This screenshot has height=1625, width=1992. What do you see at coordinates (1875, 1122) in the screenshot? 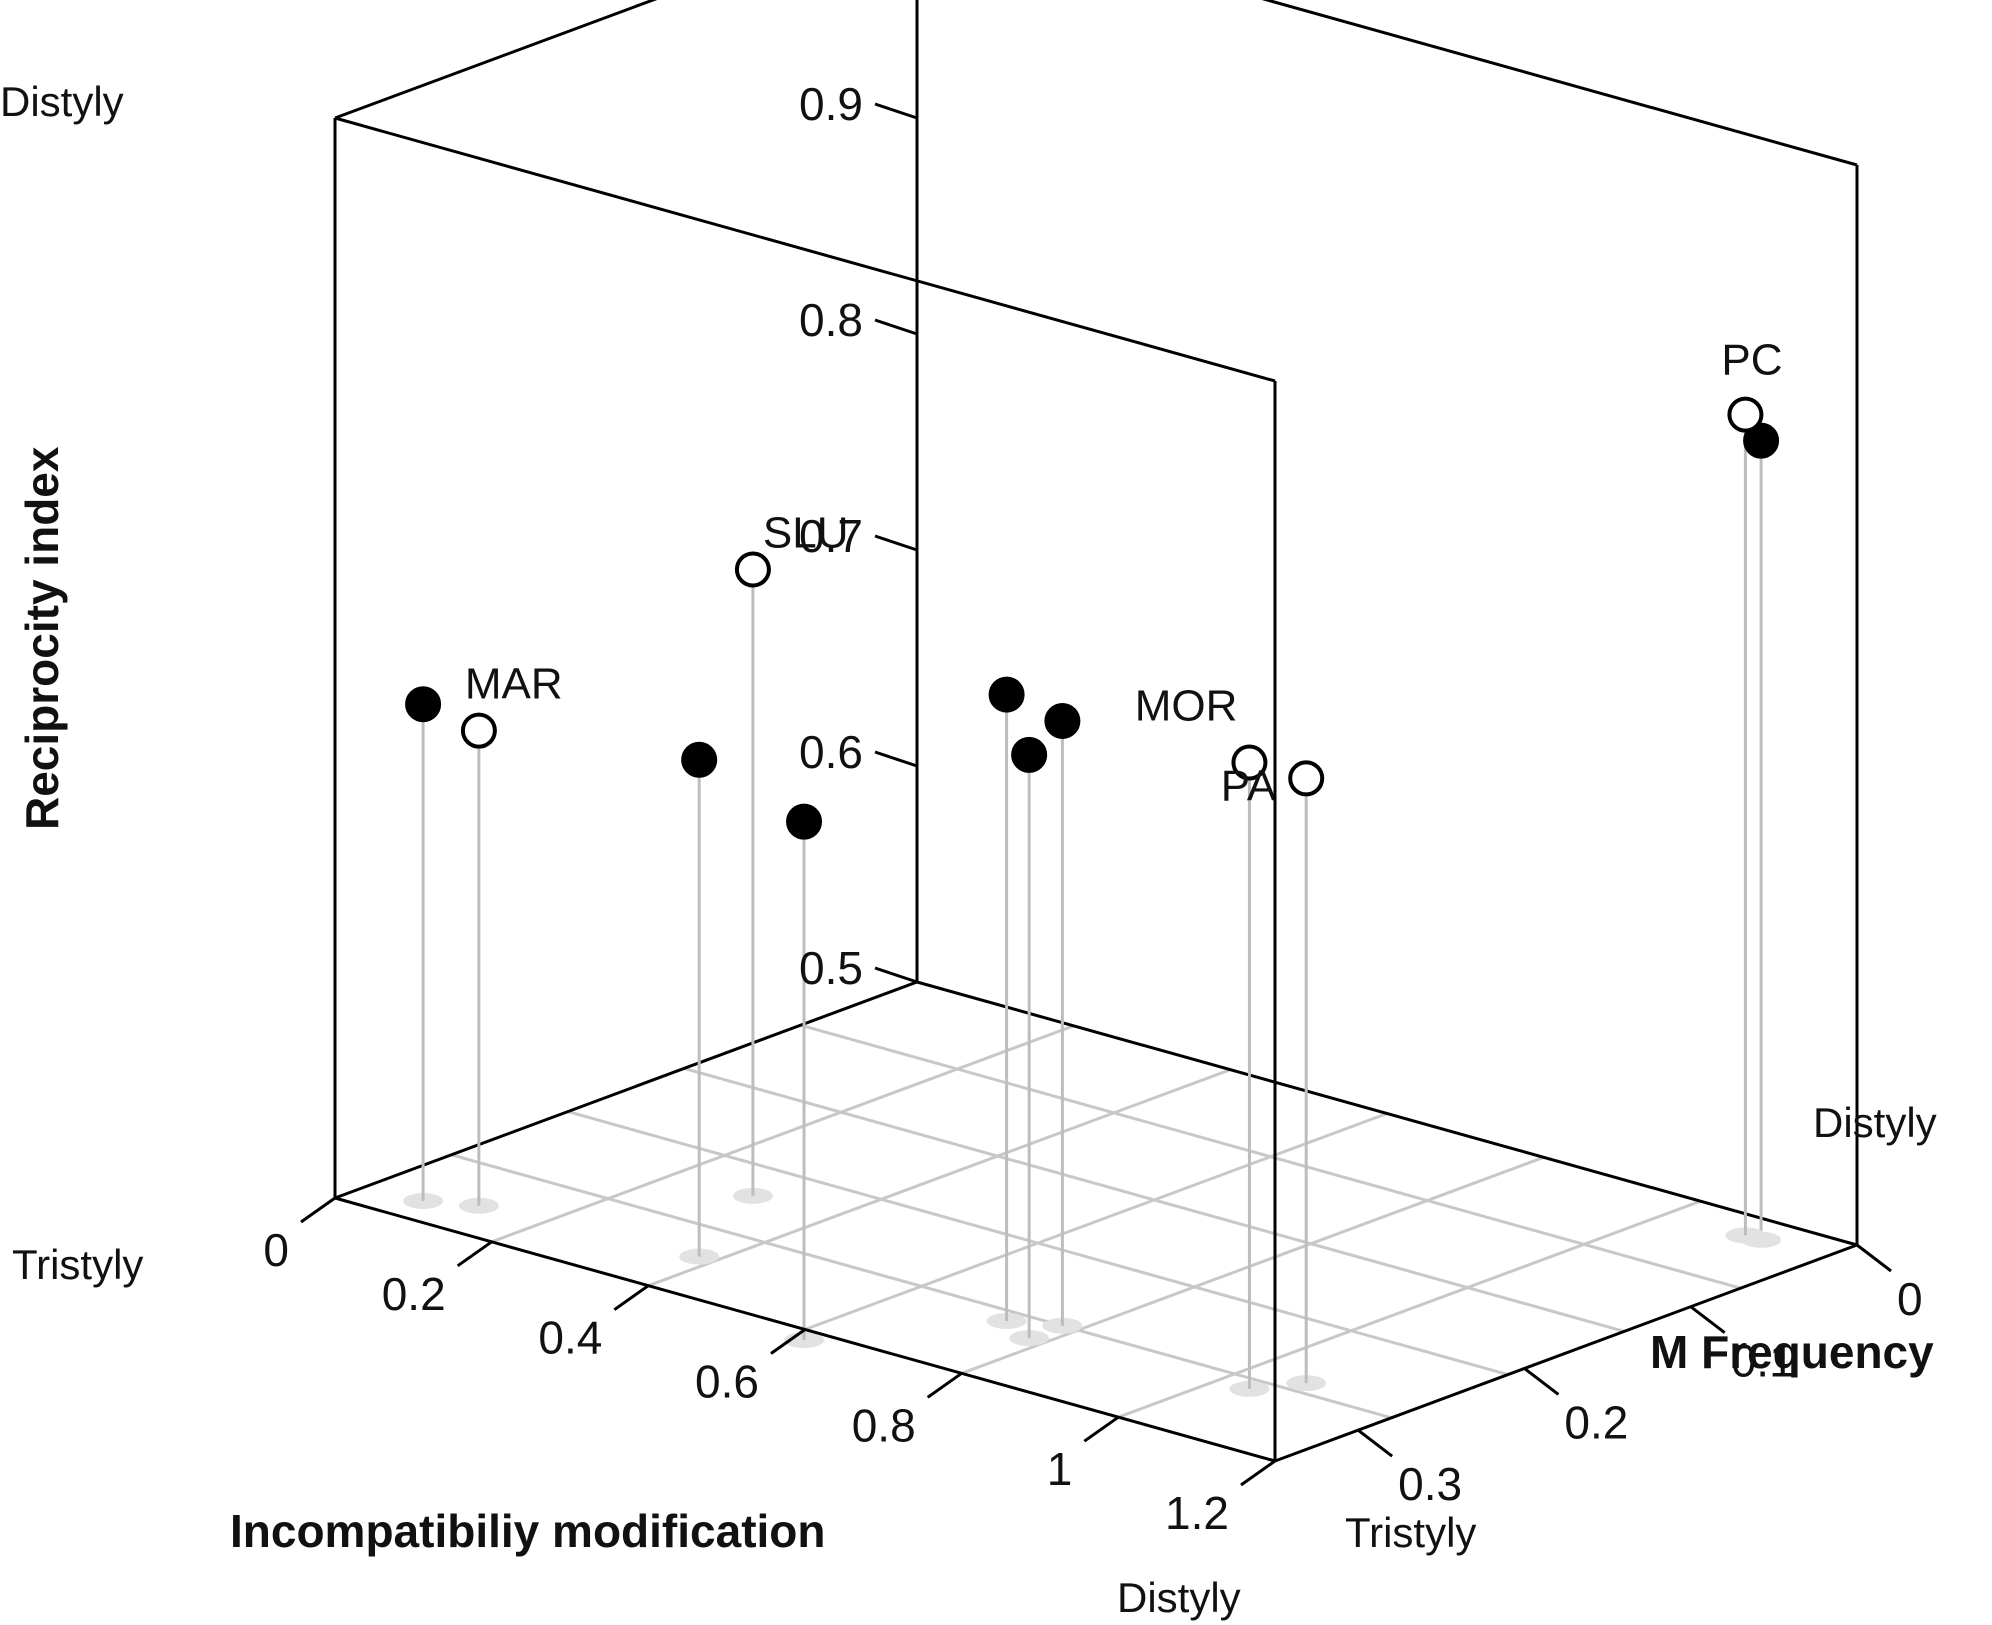
I see `y-axis-low-end-label: Distyly` at bounding box center [1875, 1122].